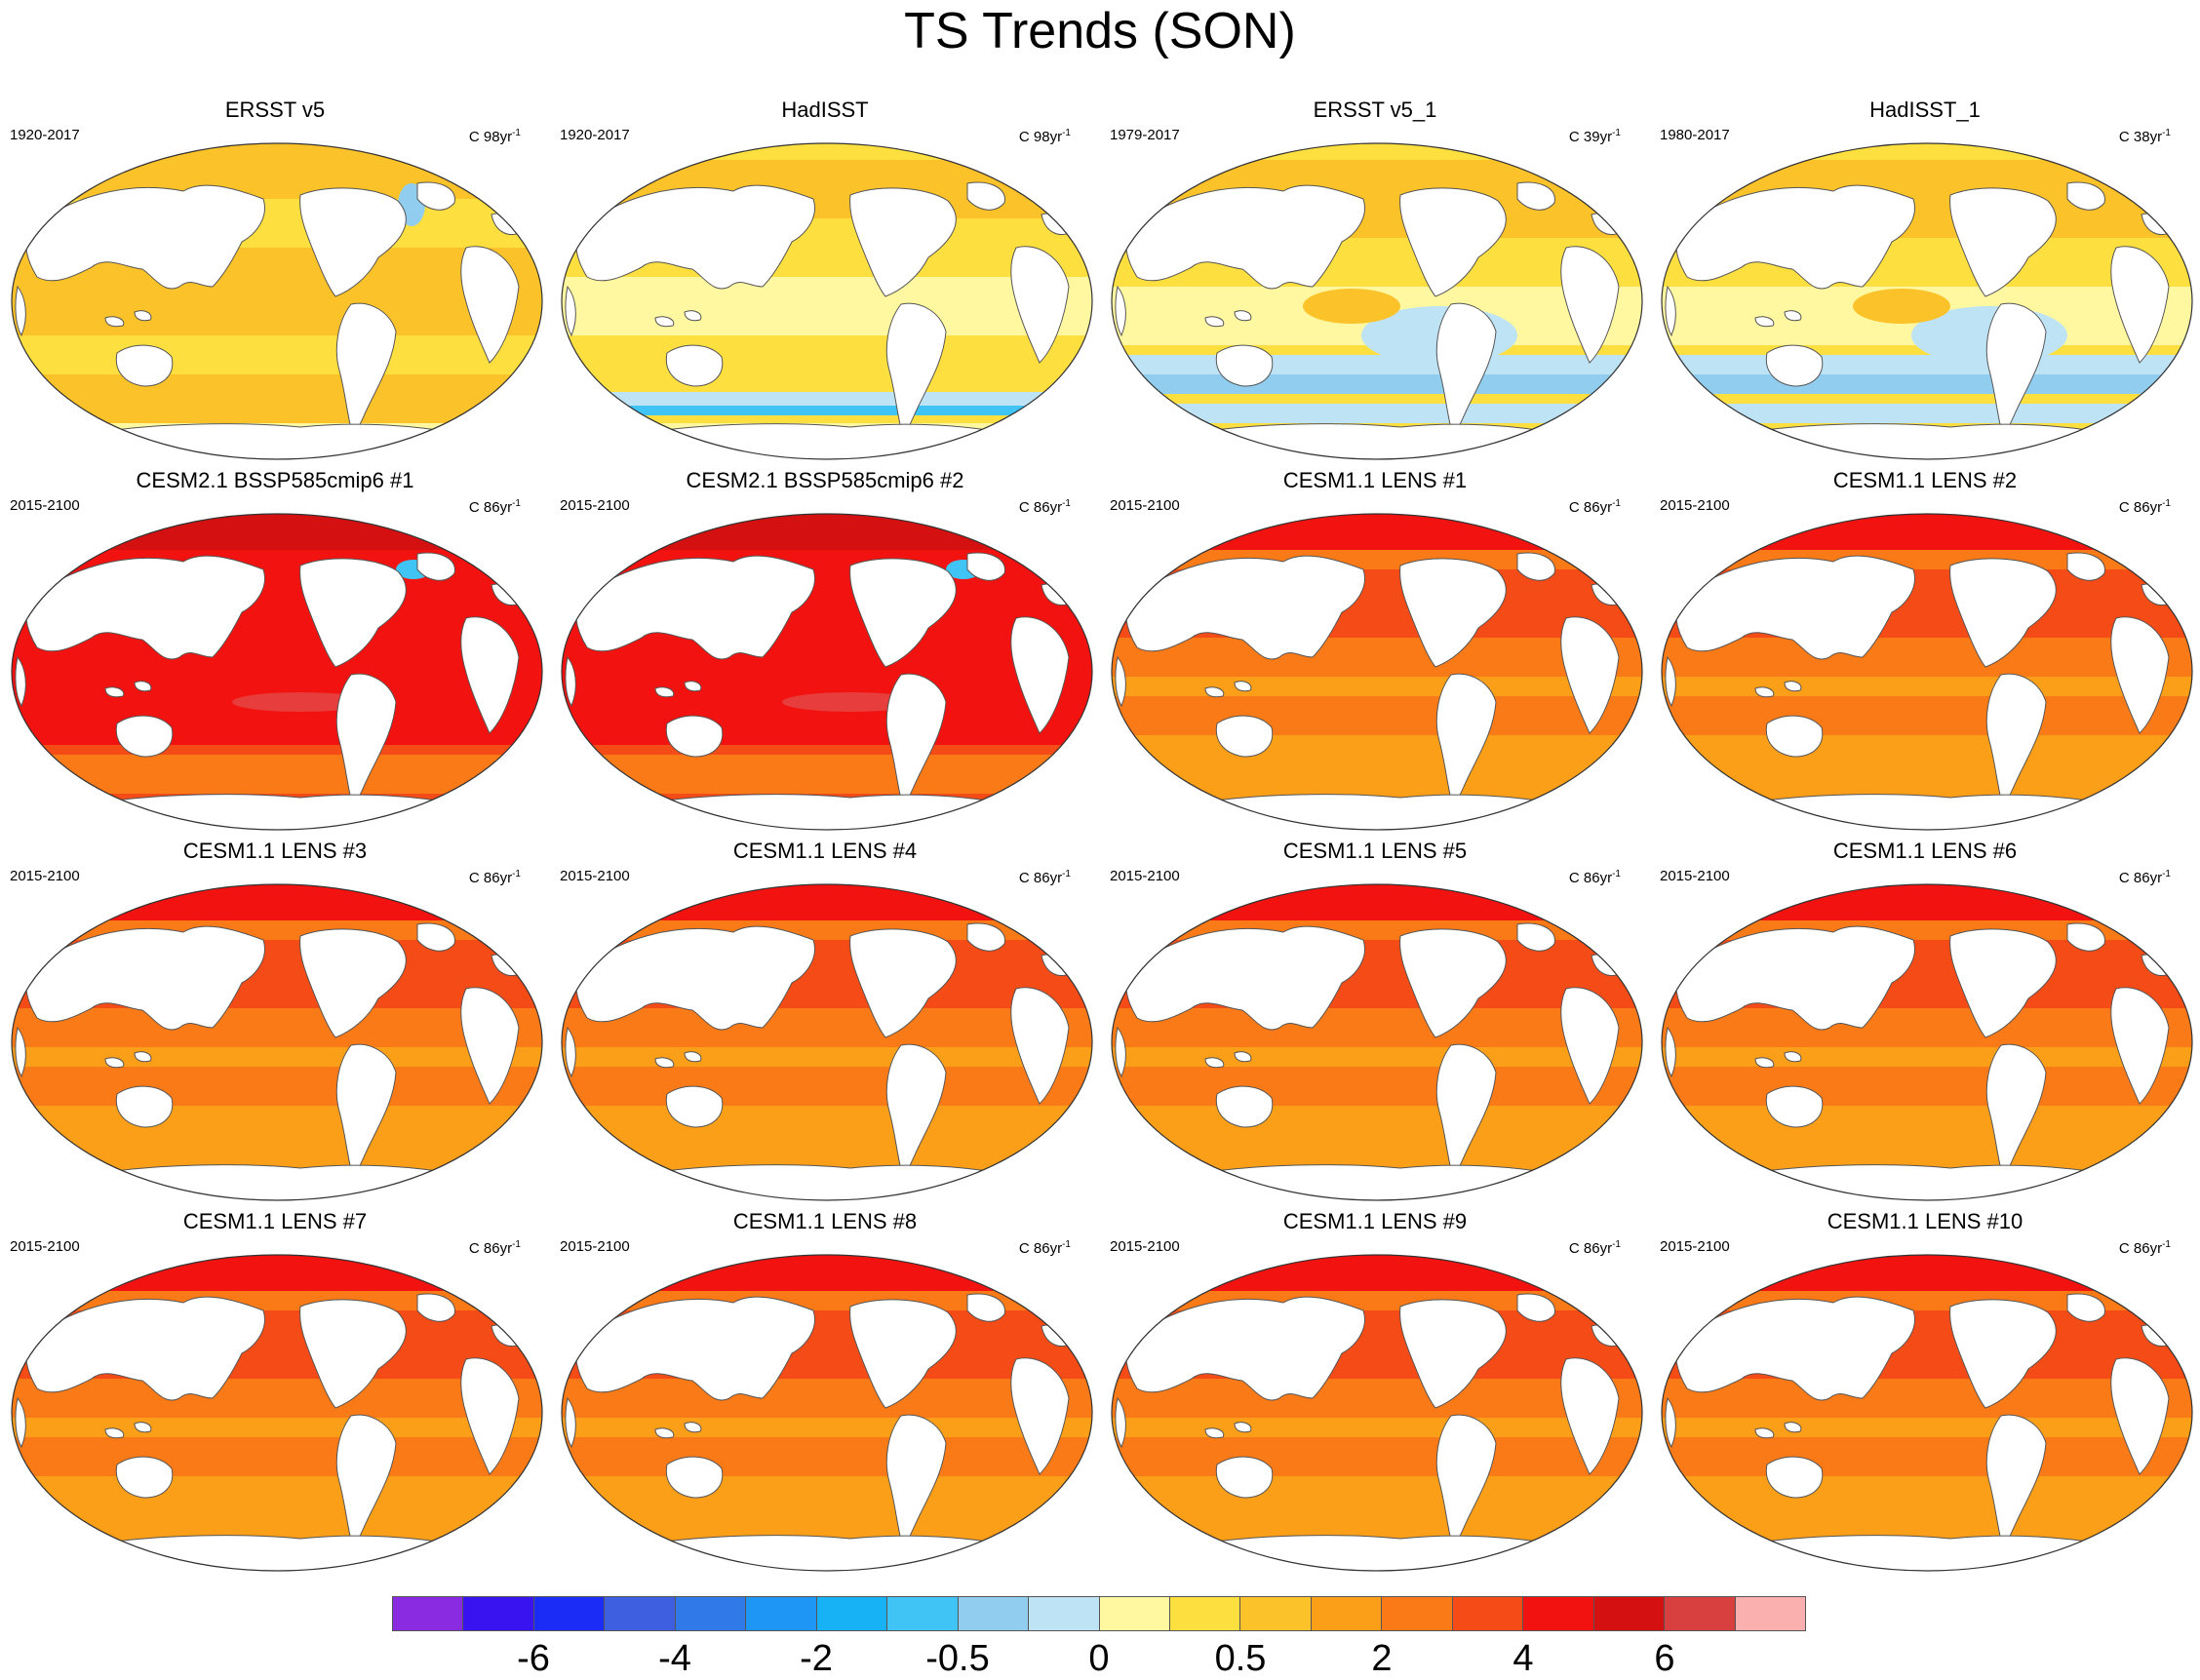 The width and height of the screenshot is (2200, 1680). I want to click on units-base: C 38yr, so click(2140, 137).